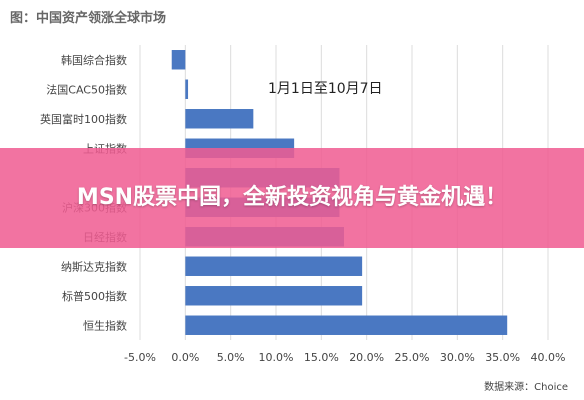 The image size is (584, 400). I want to click on category-label: 英国富时100指数, so click(83, 119).